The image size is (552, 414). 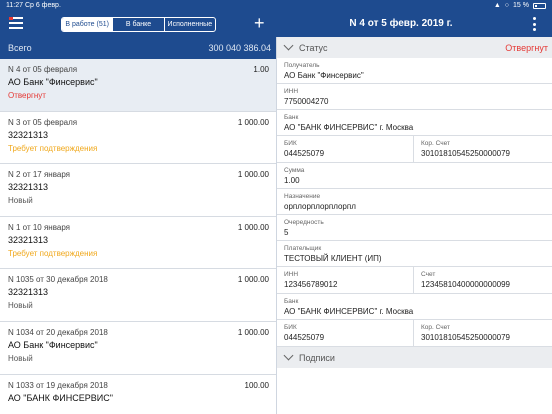 What do you see at coordinates (465, 149) in the screenshot?
I see `kor-account-field: Кор. Счет 30101810545250000079` at bounding box center [465, 149].